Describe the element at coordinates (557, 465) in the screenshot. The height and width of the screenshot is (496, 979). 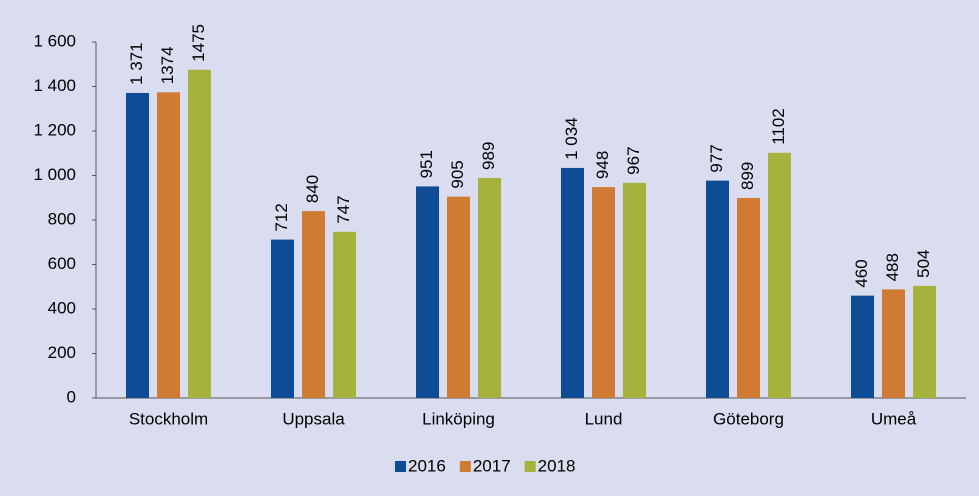
I see `legend-label: 2018` at that location.